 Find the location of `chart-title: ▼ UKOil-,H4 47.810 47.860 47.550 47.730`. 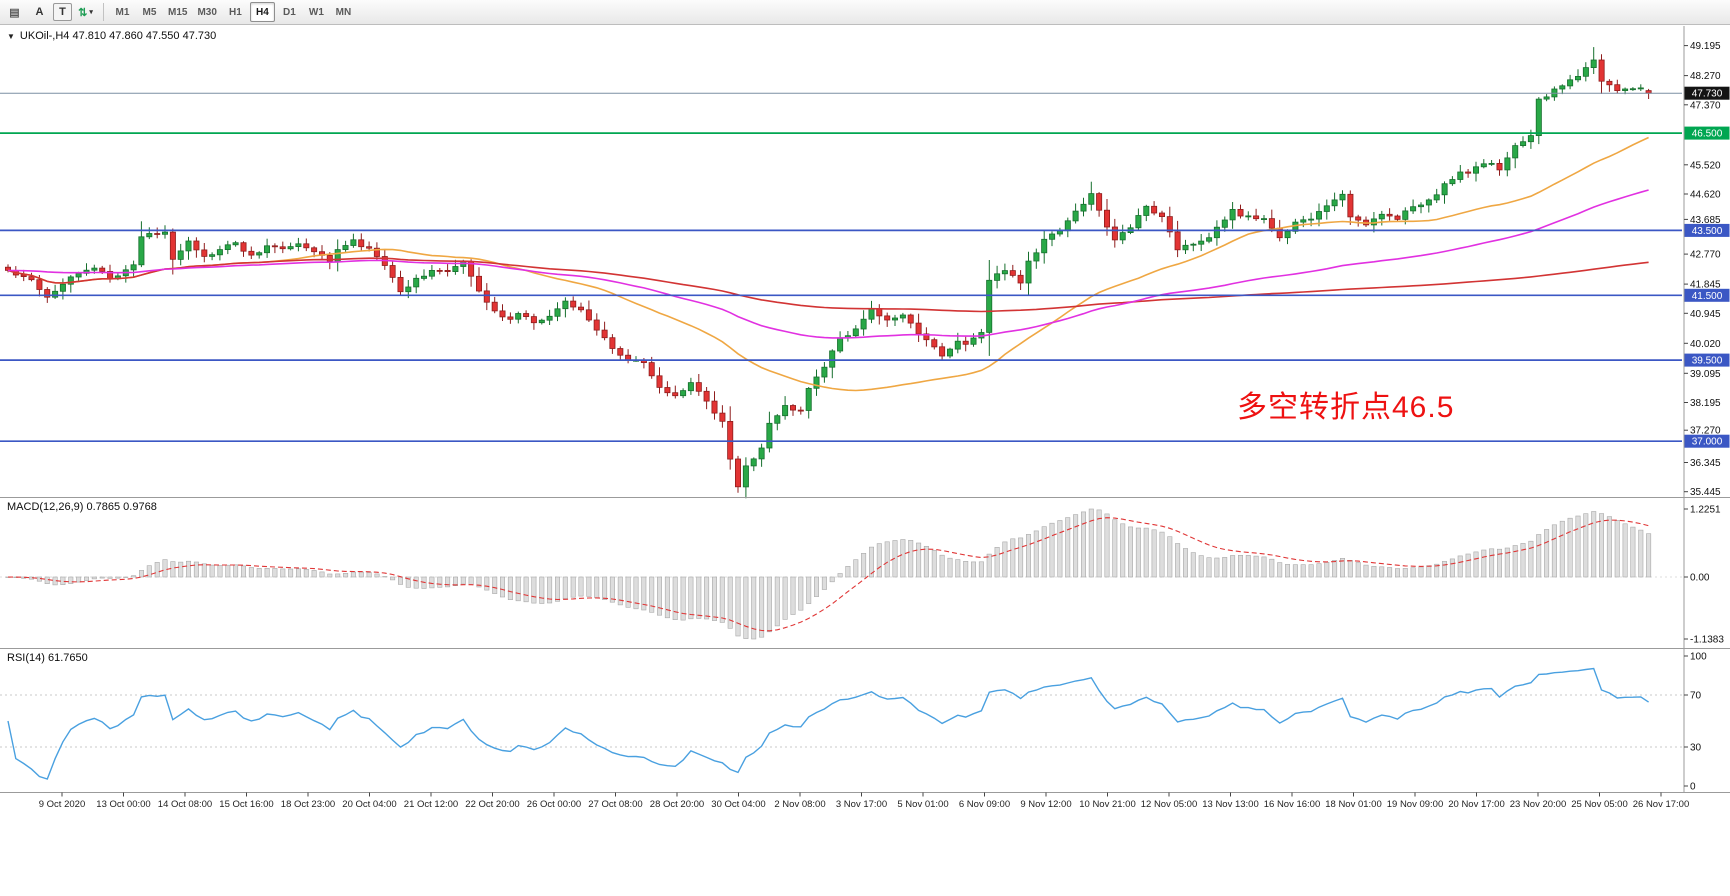

chart-title: ▼ UKOil-,H4 47.810 47.860 47.550 47.730 is located at coordinates (111, 36).